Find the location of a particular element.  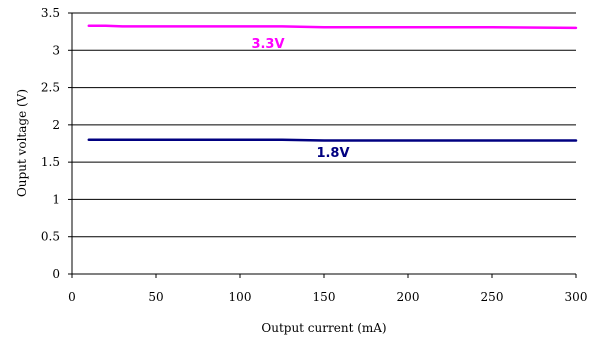

x-tick-label: 250 is located at coordinates (492, 297).